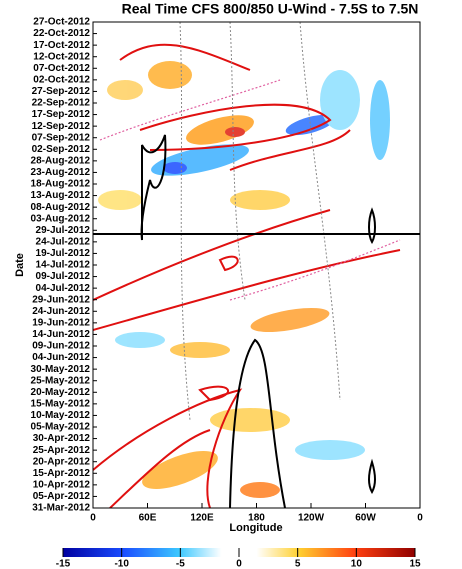 This screenshot has height=569, width=462. Describe the element at coordinates (61, 45) in the screenshot. I see `y-tick-label: 17-Oct-2012` at that location.